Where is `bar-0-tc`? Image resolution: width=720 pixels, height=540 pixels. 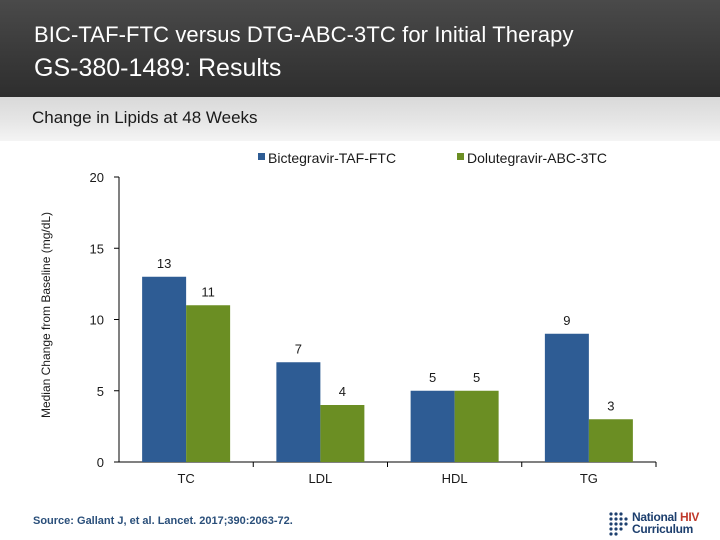 bar-0-tc is located at coordinates (164, 369).